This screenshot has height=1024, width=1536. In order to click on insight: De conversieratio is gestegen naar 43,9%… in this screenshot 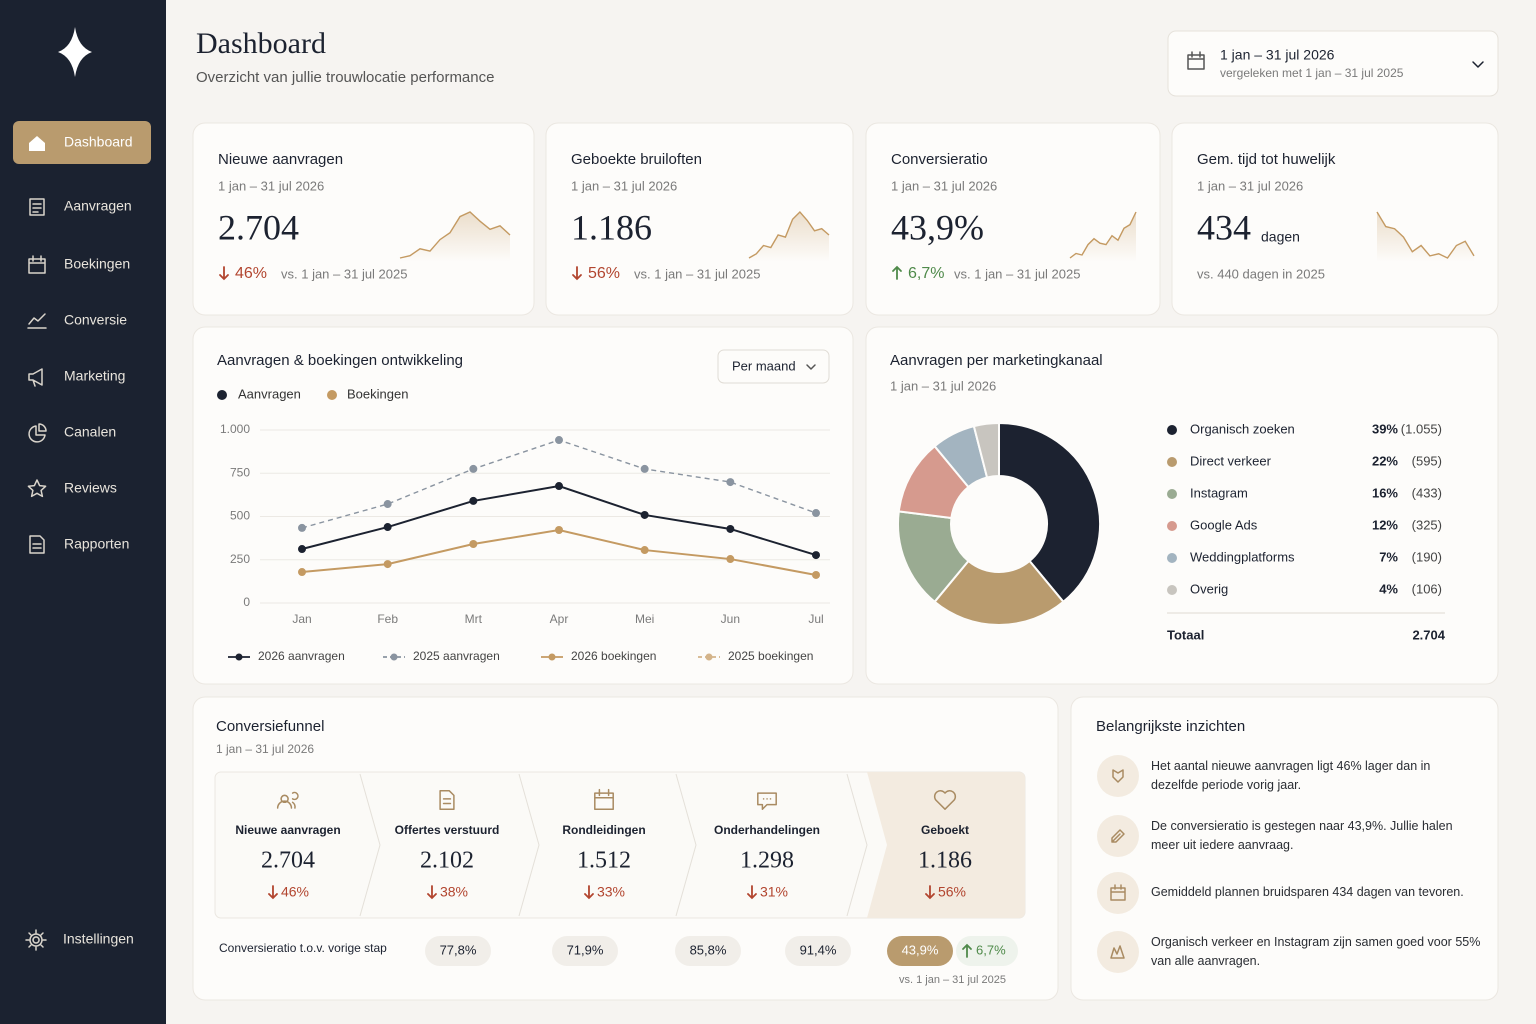, I will do `click(1302, 835)`.